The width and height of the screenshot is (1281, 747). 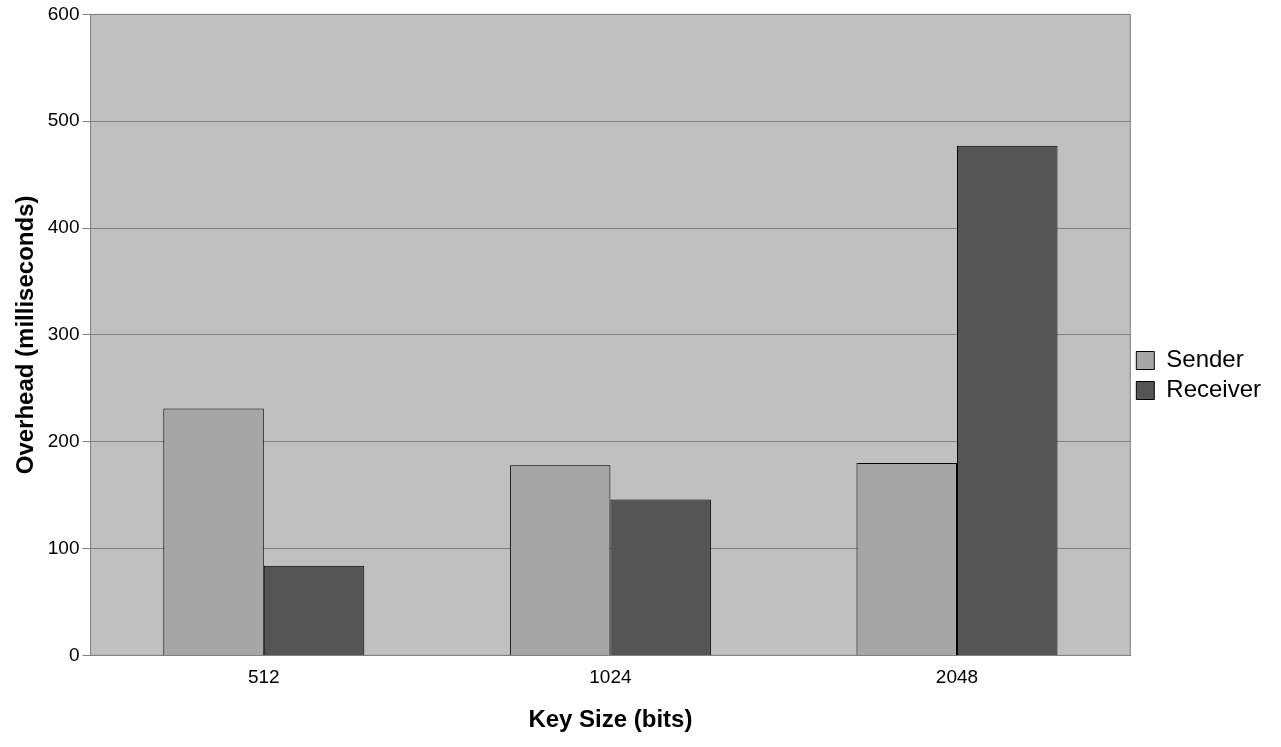 What do you see at coordinates (63, 227) in the screenshot?
I see `y-tick-label: 400` at bounding box center [63, 227].